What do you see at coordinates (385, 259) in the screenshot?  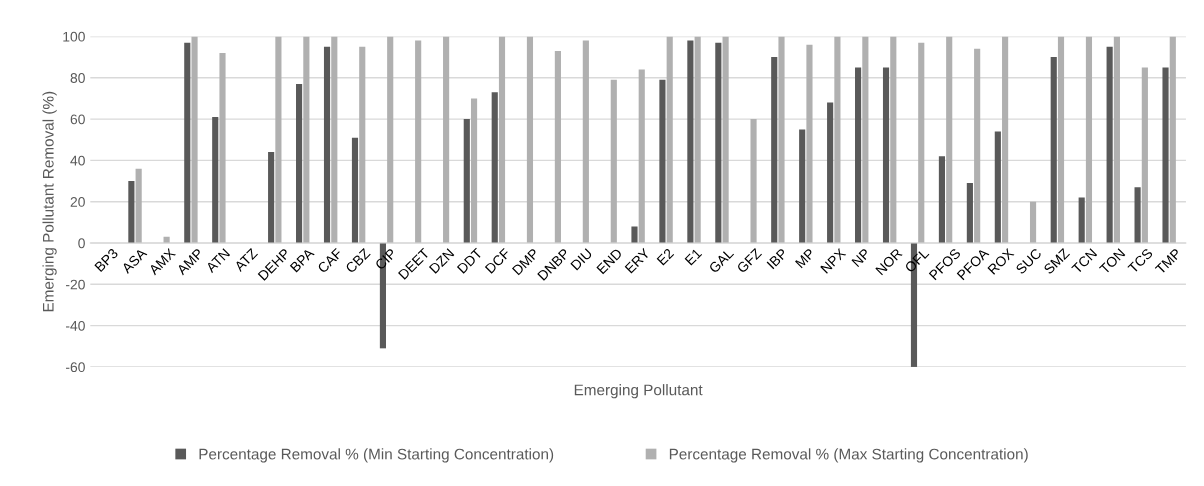 I see `x-tick-label: CIP` at bounding box center [385, 259].